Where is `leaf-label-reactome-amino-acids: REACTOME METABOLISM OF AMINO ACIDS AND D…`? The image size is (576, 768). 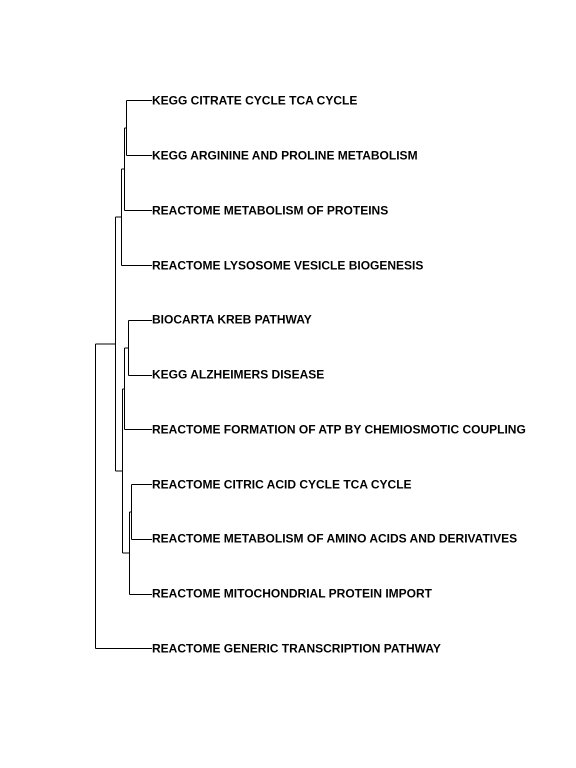 leaf-label-reactome-amino-acids: REACTOME METABOLISM OF AMINO ACIDS AND D… is located at coordinates (334, 539).